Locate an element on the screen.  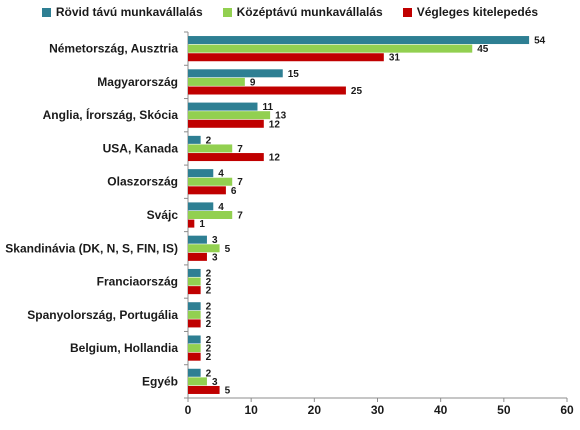
legend-swatch-permanent is located at coordinates (407, 12).